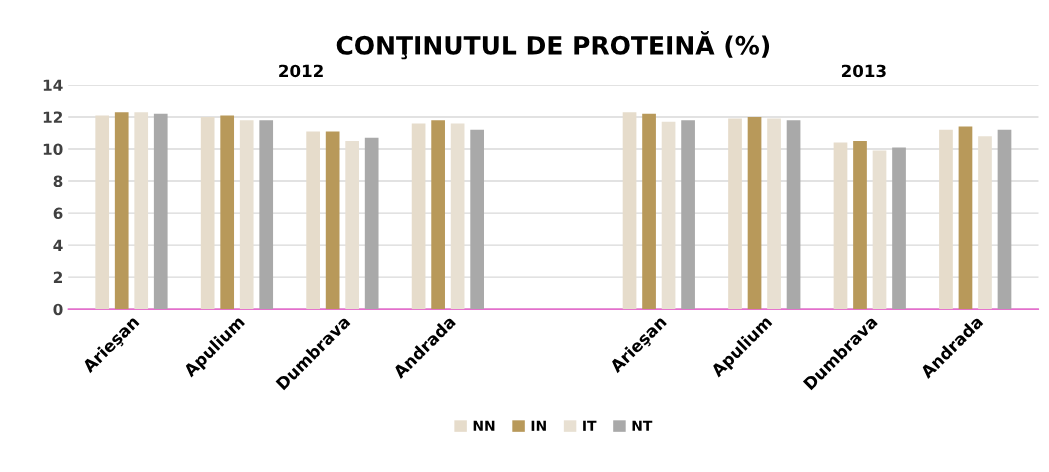 This screenshot has width=1049, height=472. What do you see at coordinates (53, 85) in the screenshot?
I see `y-tick-label: 14` at bounding box center [53, 85].